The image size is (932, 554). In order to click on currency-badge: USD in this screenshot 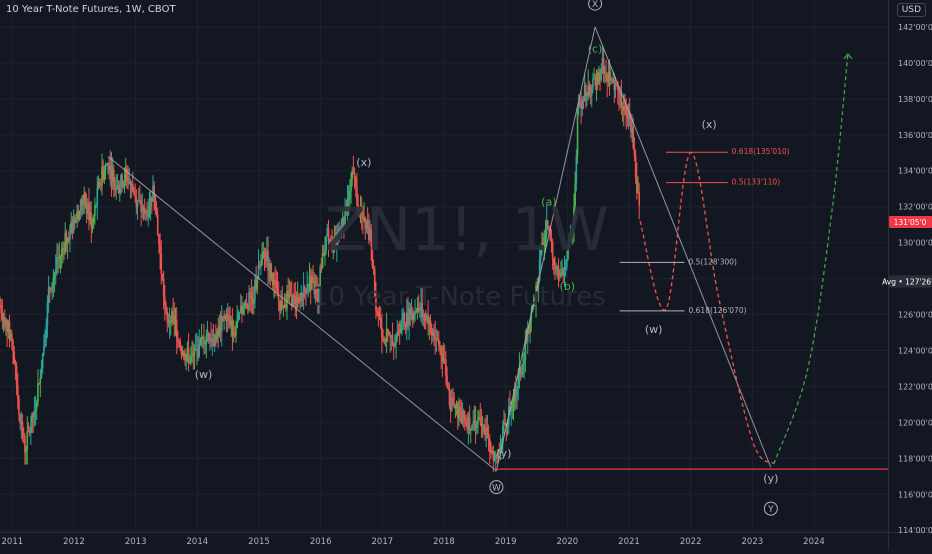, I will do `click(911, 10)`.